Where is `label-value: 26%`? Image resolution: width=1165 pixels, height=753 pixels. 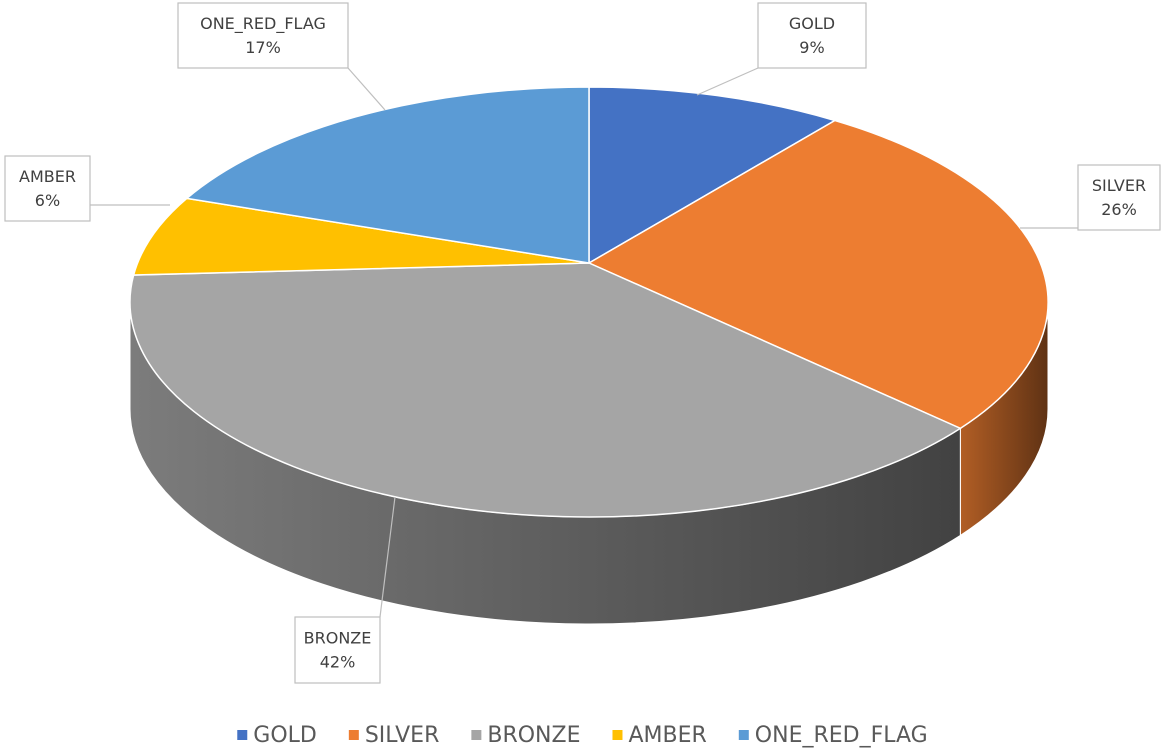 label-value: 26% is located at coordinates (1119, 209).